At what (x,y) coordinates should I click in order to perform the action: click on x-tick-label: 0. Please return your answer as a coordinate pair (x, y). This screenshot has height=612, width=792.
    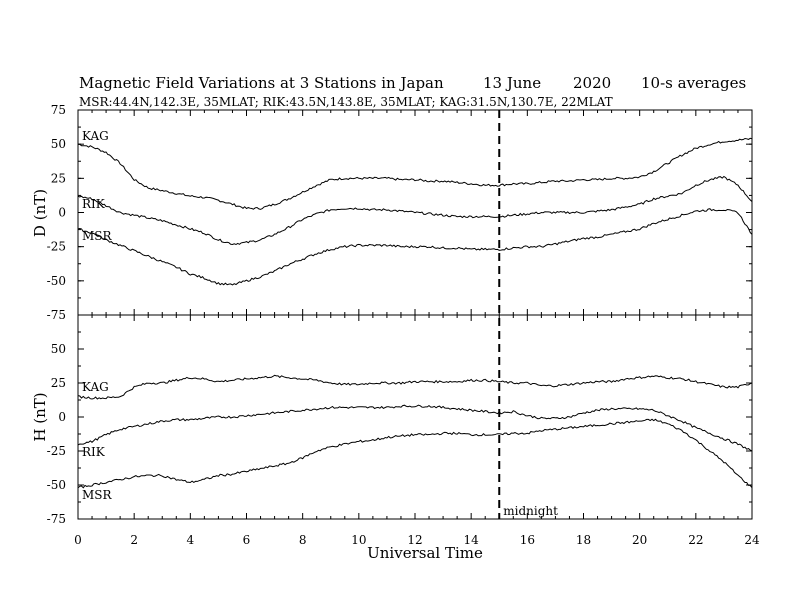
    Looking at the image, I should click on (78, 540).